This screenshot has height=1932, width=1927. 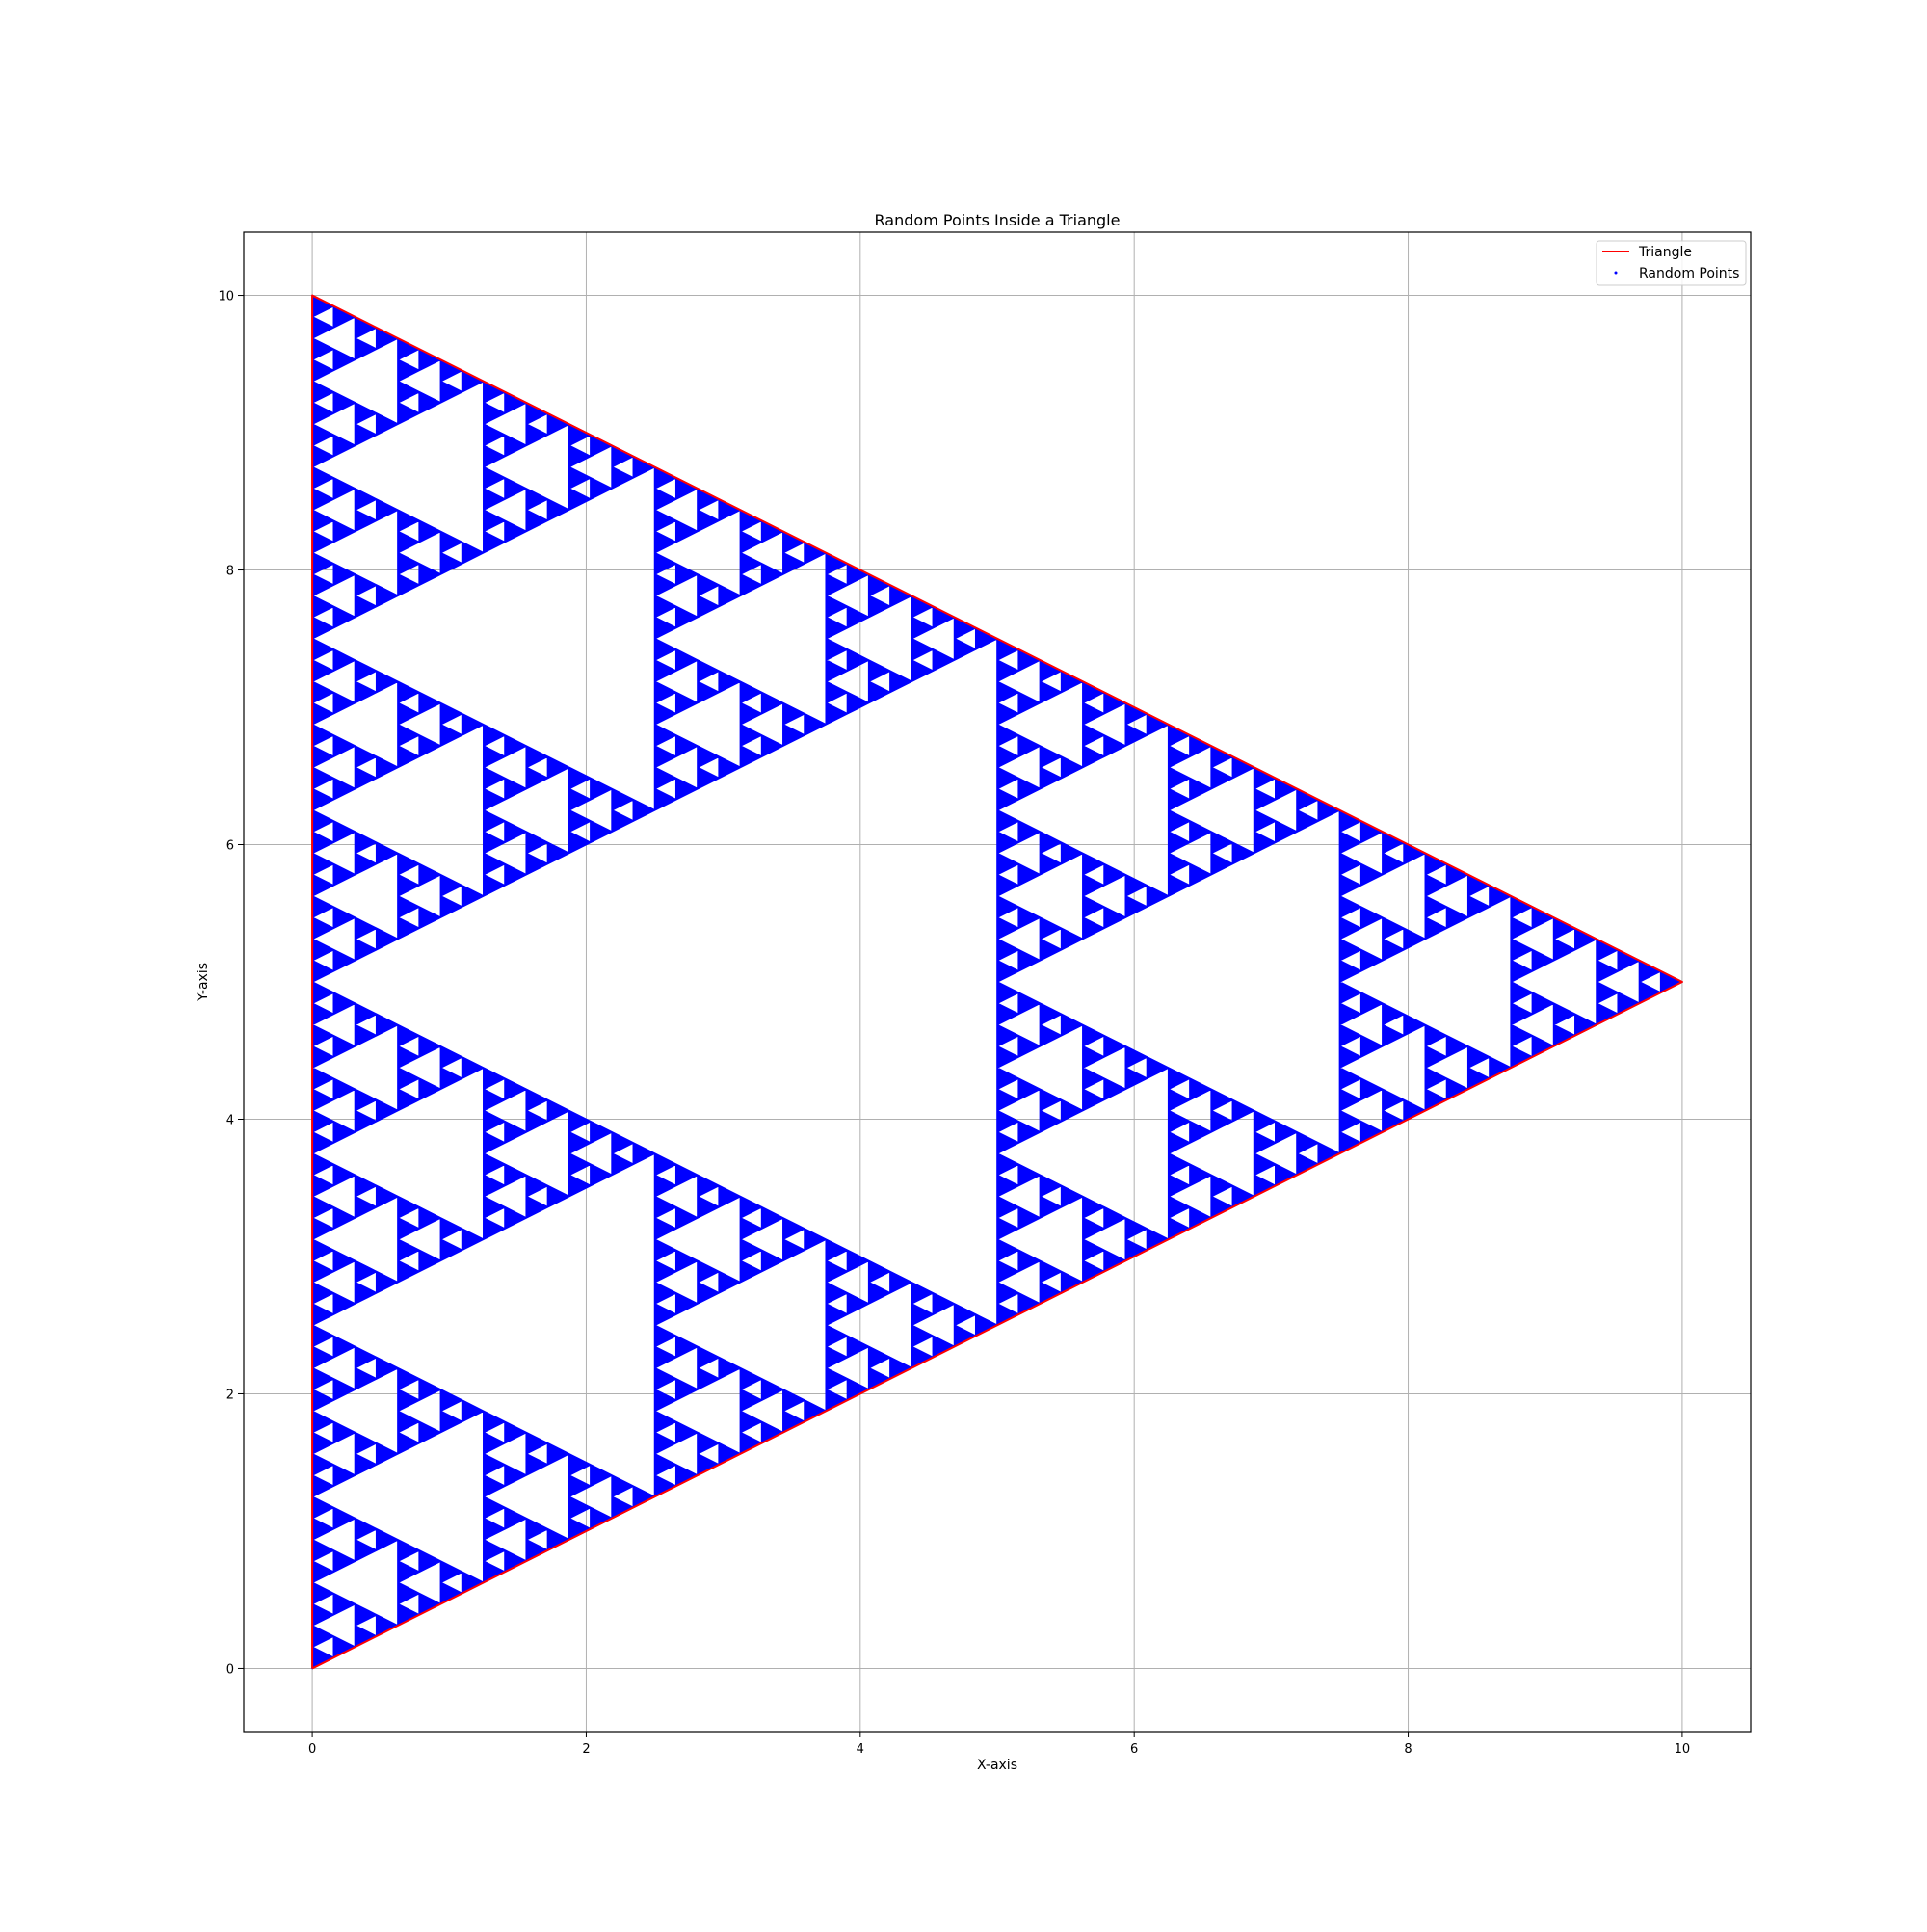 What do you see at coordinates (230, 1669) in the screenshot?
I see `y-tick-label: 0` at bounding box center [230, 1669].